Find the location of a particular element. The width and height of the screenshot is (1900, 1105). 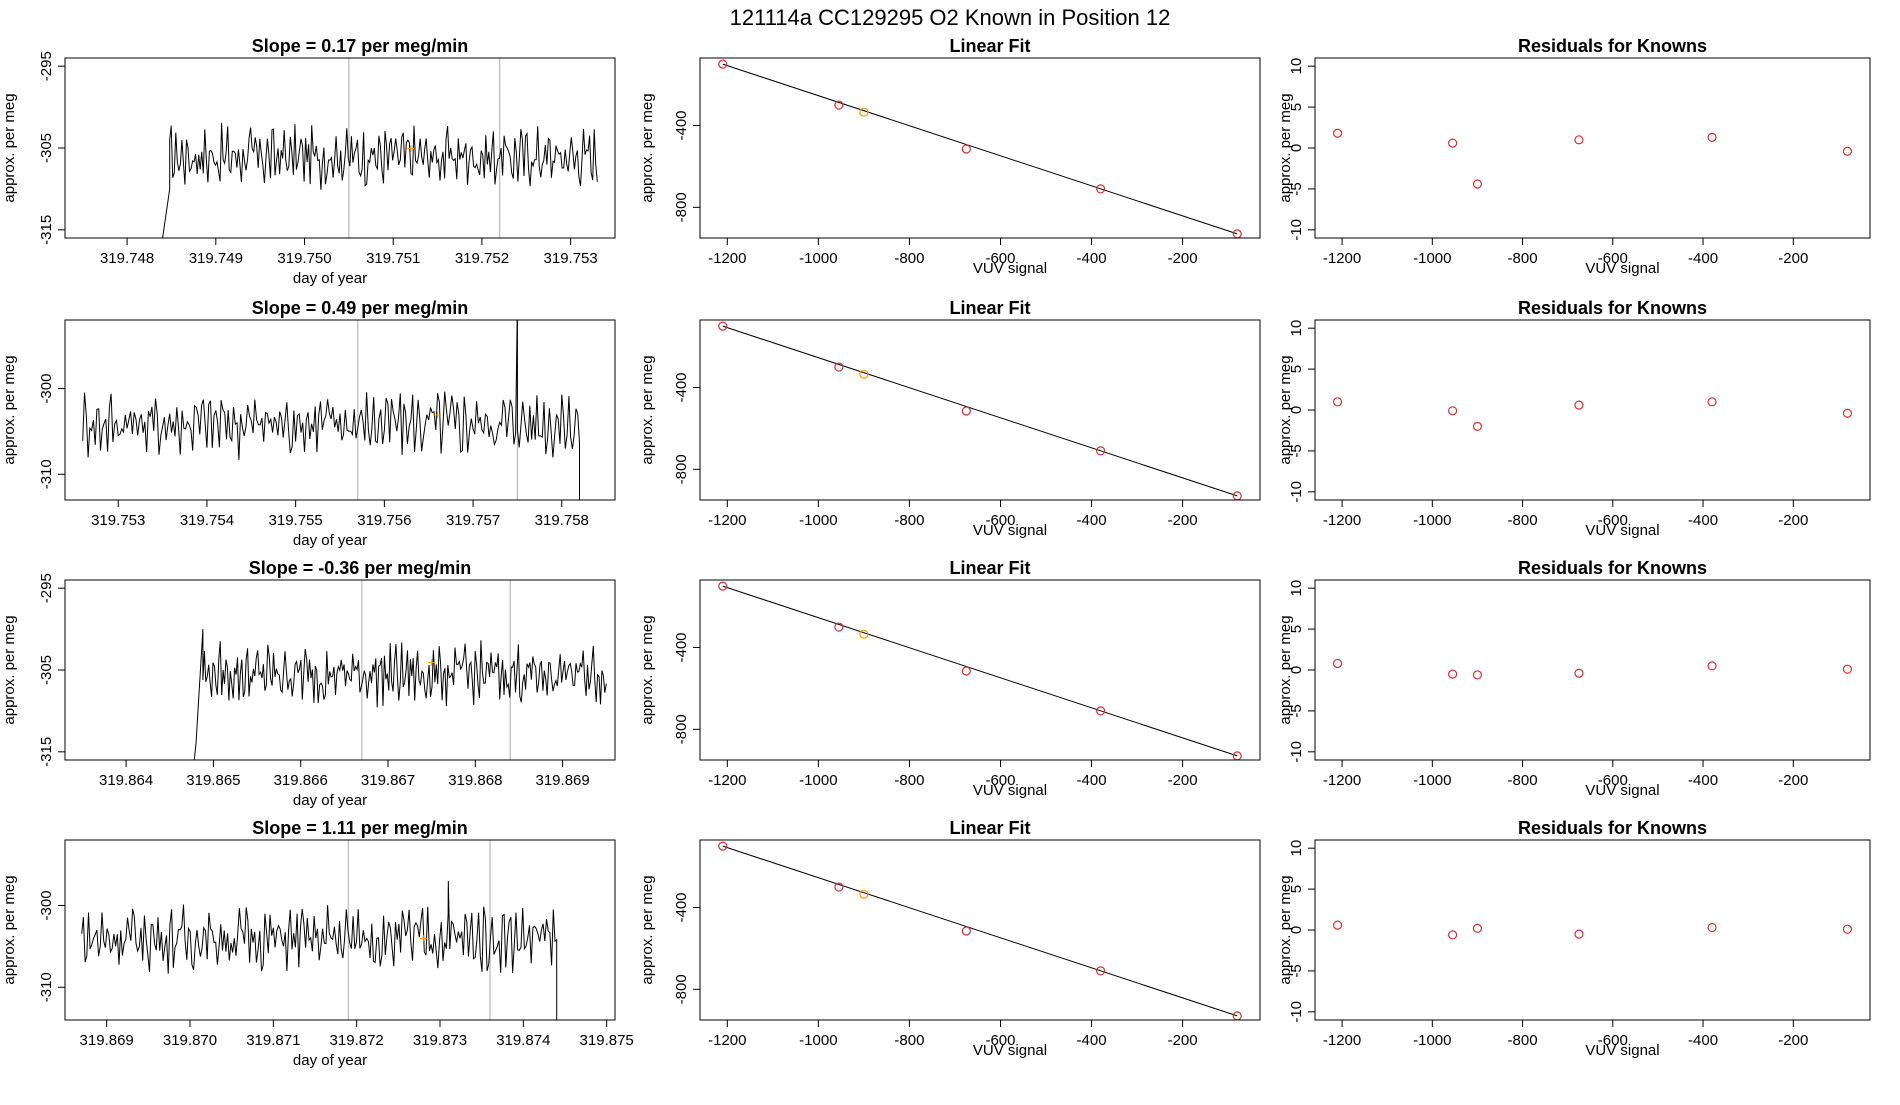

y-axis-ticklabel: -5 is located at coordinates (1296, 450).